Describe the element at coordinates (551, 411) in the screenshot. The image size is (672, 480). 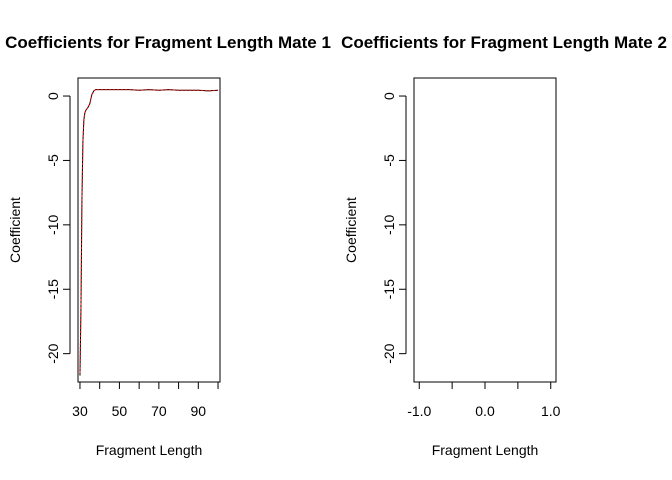
I see `x-tick-label: 1.0` at that location.